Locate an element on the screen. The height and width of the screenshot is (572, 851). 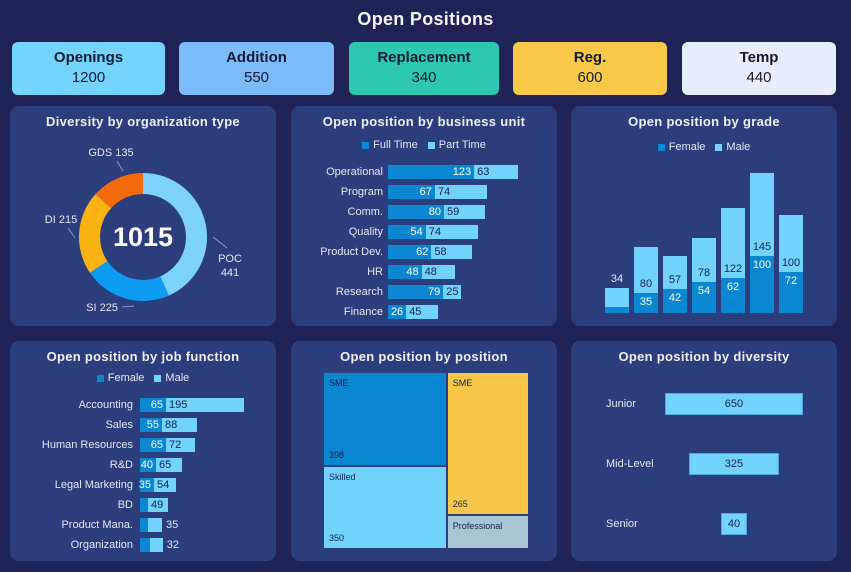
category-label: Senior is located at coordinates (622, 524).